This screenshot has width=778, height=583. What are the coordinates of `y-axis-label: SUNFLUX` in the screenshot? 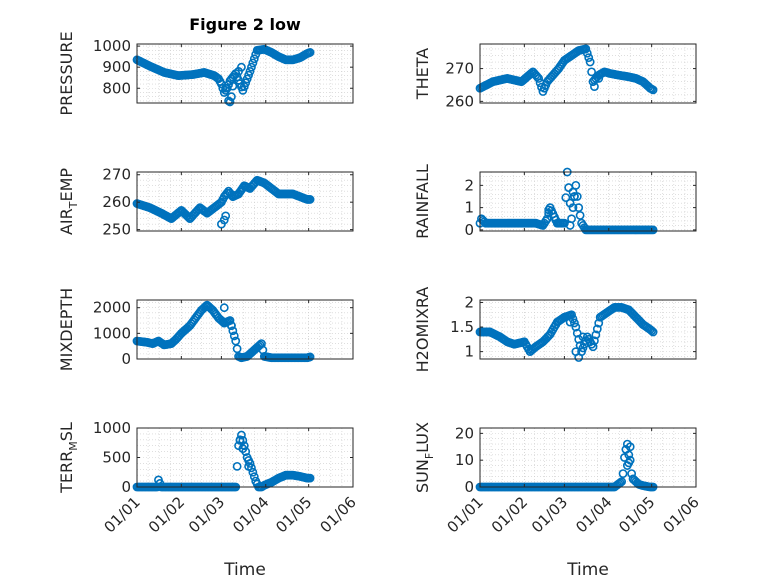 It's located at (424, 457).